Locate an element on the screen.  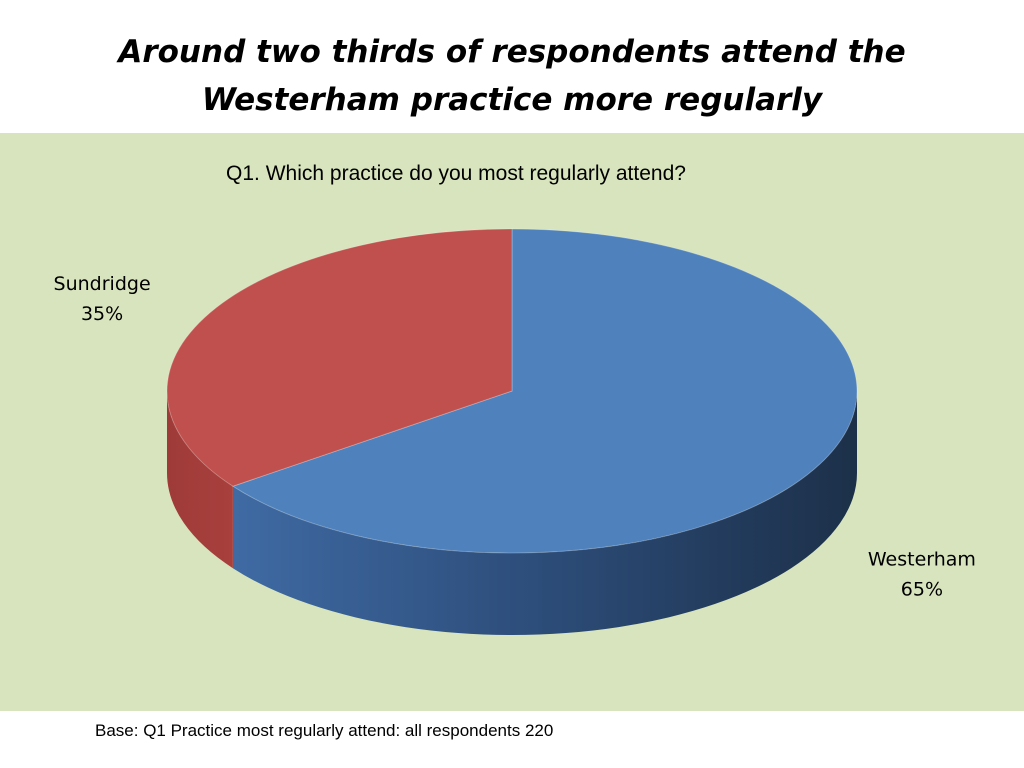
title-line-2: Westerham practice more regularly is located at coordinates (512, 100).